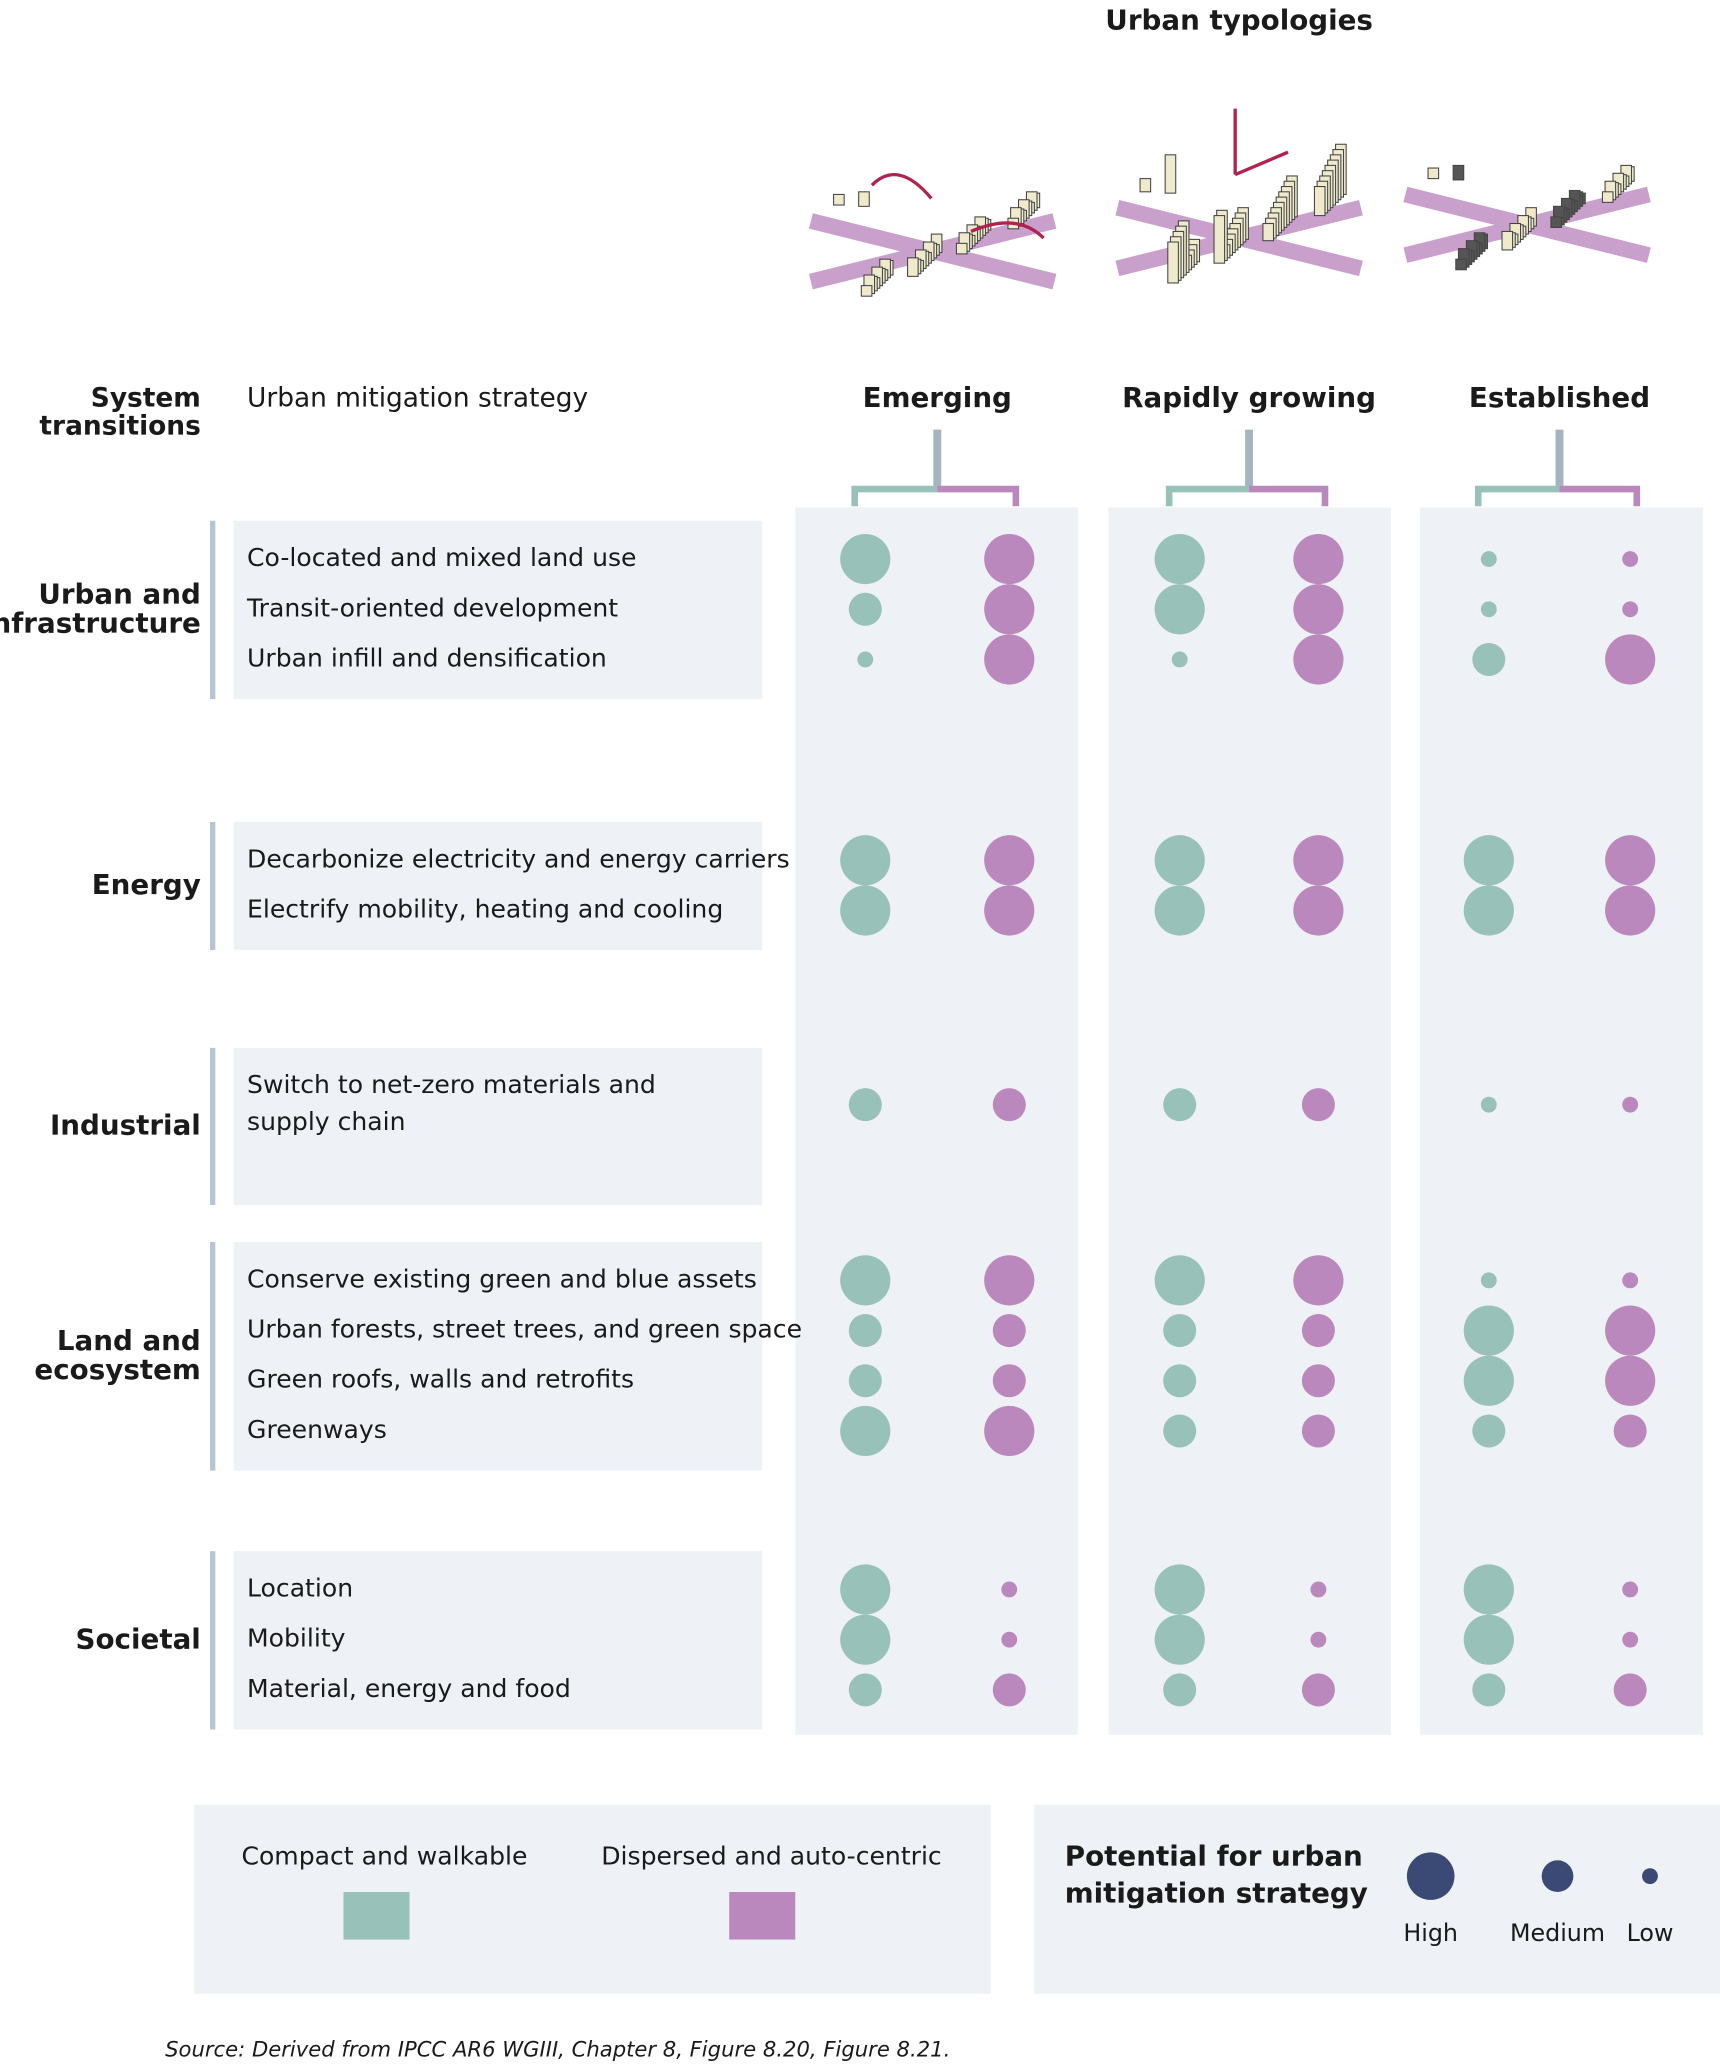 The image size is (1720, 2064). I want to click on group-label: Industrial, so click(125, 1124).